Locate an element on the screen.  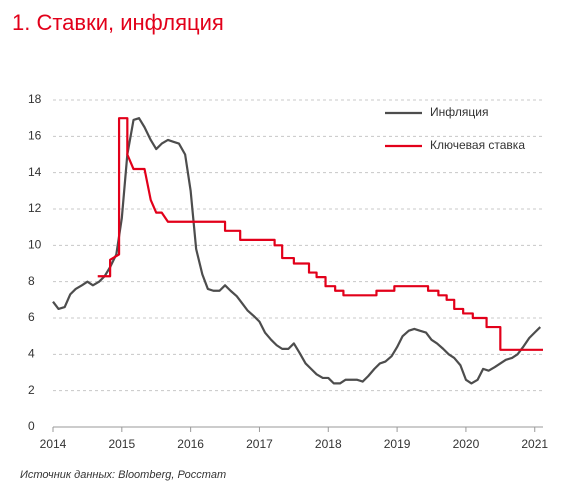
x-tick-label: 2017 is located at coordinates (259, 444).